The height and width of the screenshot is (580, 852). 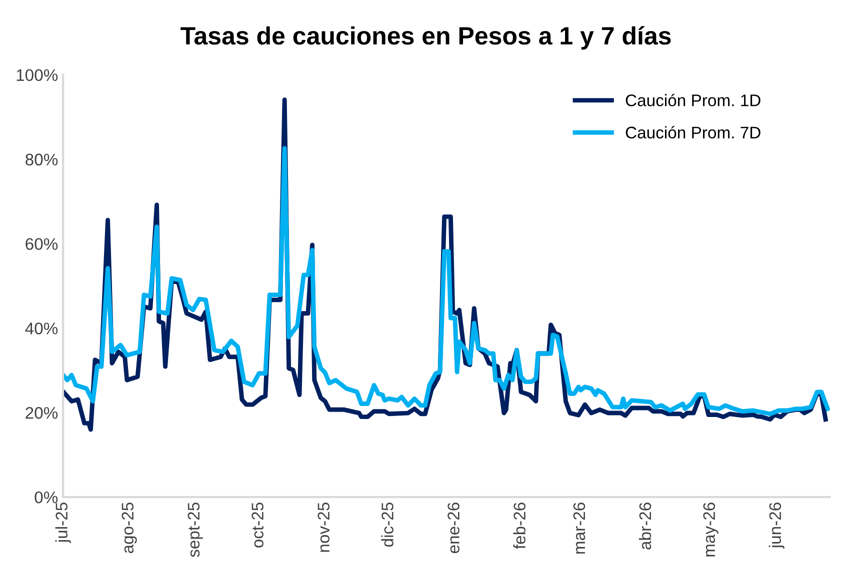 What do you see at coordinates (129, 528) in the screenshot?
I see `x-tick-label: ago-25` at bounding box center [129, 528].